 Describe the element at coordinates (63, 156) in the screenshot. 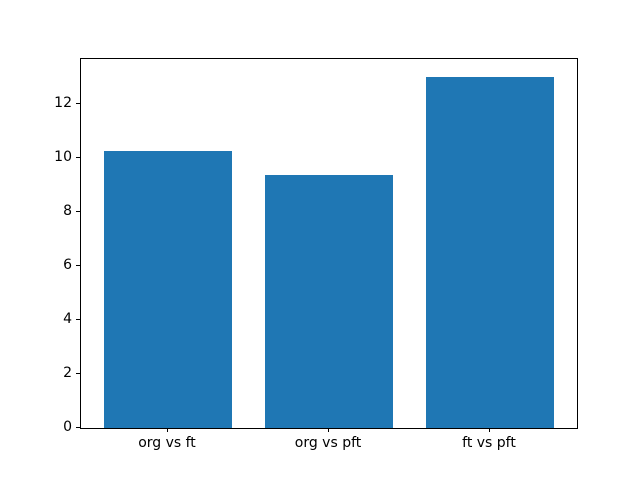

I see `y-tick-label: 10` at that location.